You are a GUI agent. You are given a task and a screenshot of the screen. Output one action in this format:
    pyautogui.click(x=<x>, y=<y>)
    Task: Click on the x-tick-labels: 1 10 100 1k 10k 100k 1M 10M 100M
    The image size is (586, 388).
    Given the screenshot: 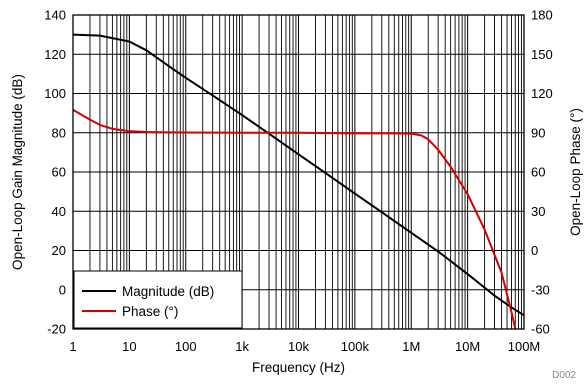 What is the action you would take?
    pyautogui.click(x=304, y=346)
    